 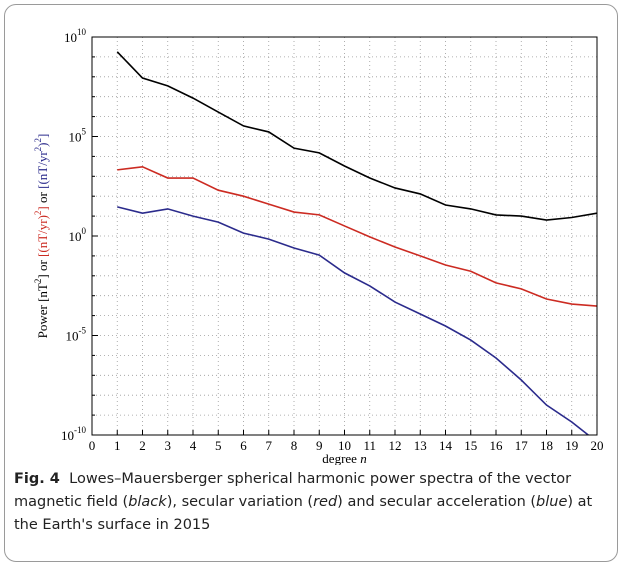 I want to click on x-tick-label: 16, so click(x=497, y=445).